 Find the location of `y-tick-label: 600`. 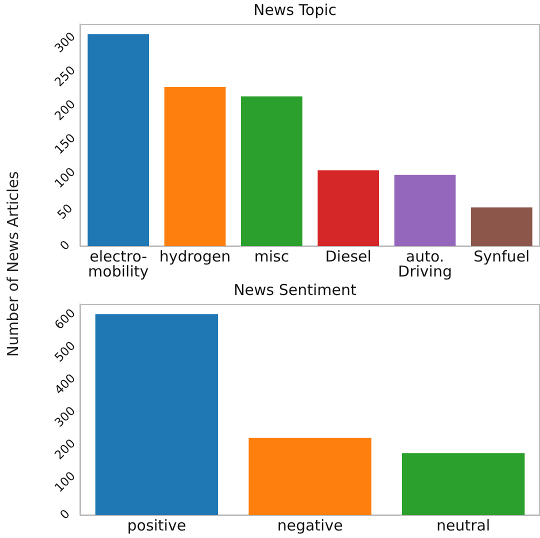

y-tick-label: 600 is located at coordinates (65, 319).